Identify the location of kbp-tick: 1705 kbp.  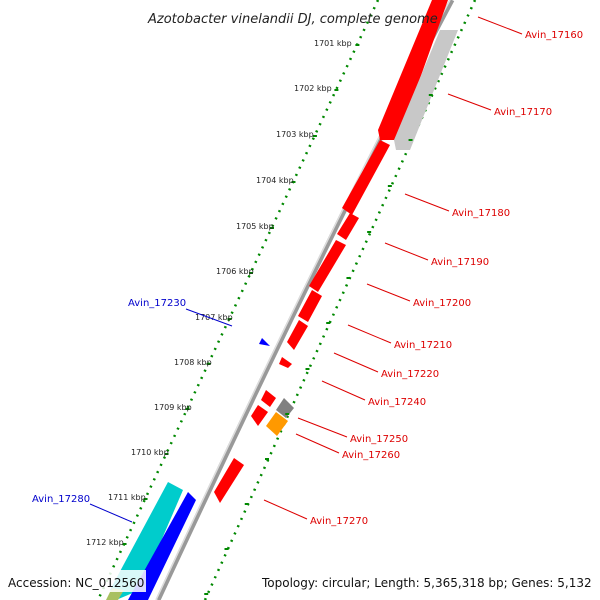
(293, 250).